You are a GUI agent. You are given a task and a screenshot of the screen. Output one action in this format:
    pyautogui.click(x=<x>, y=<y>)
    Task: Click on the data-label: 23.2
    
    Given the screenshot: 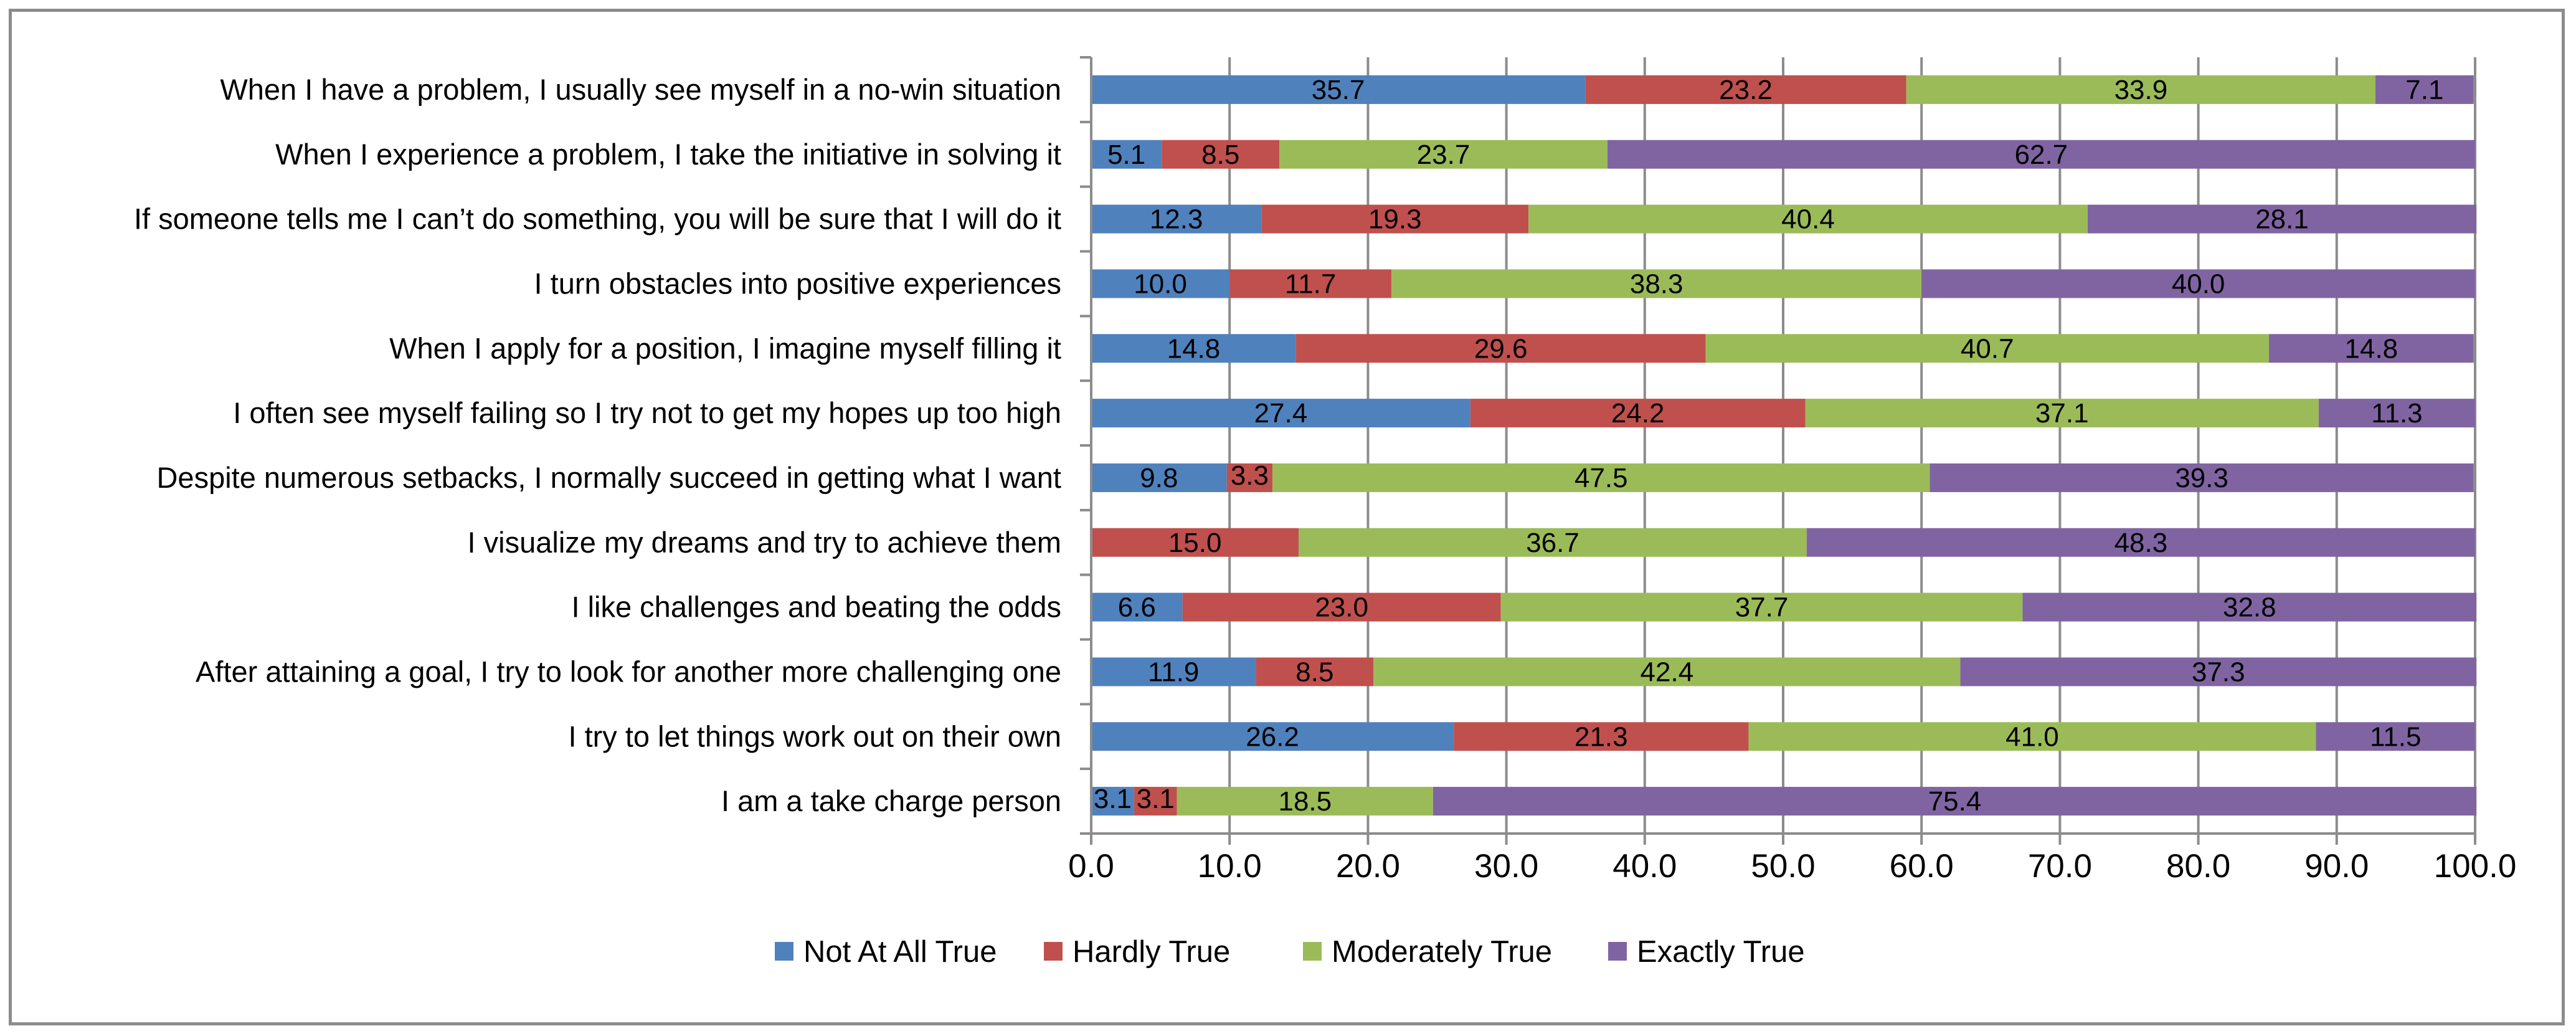 What is the action you would take?
    pyautogui.click(x=1746, y=90)
    